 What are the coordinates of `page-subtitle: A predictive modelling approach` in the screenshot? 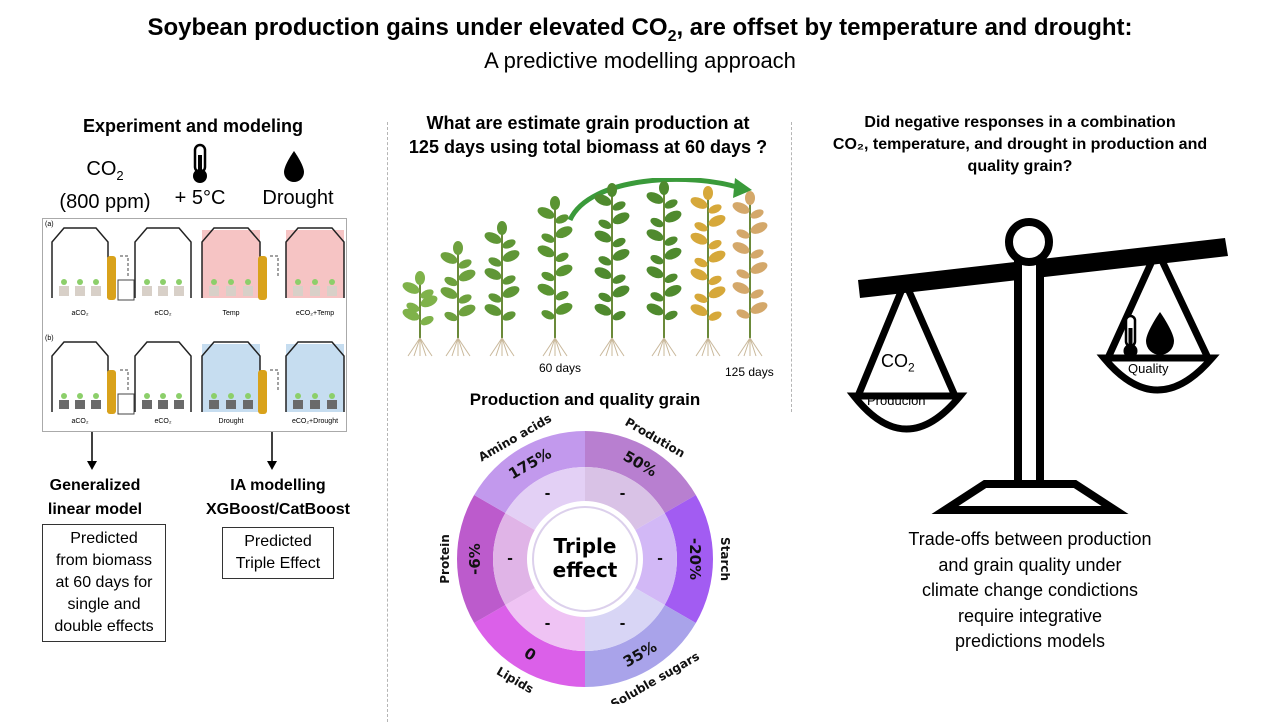 It's located at (640, 60).